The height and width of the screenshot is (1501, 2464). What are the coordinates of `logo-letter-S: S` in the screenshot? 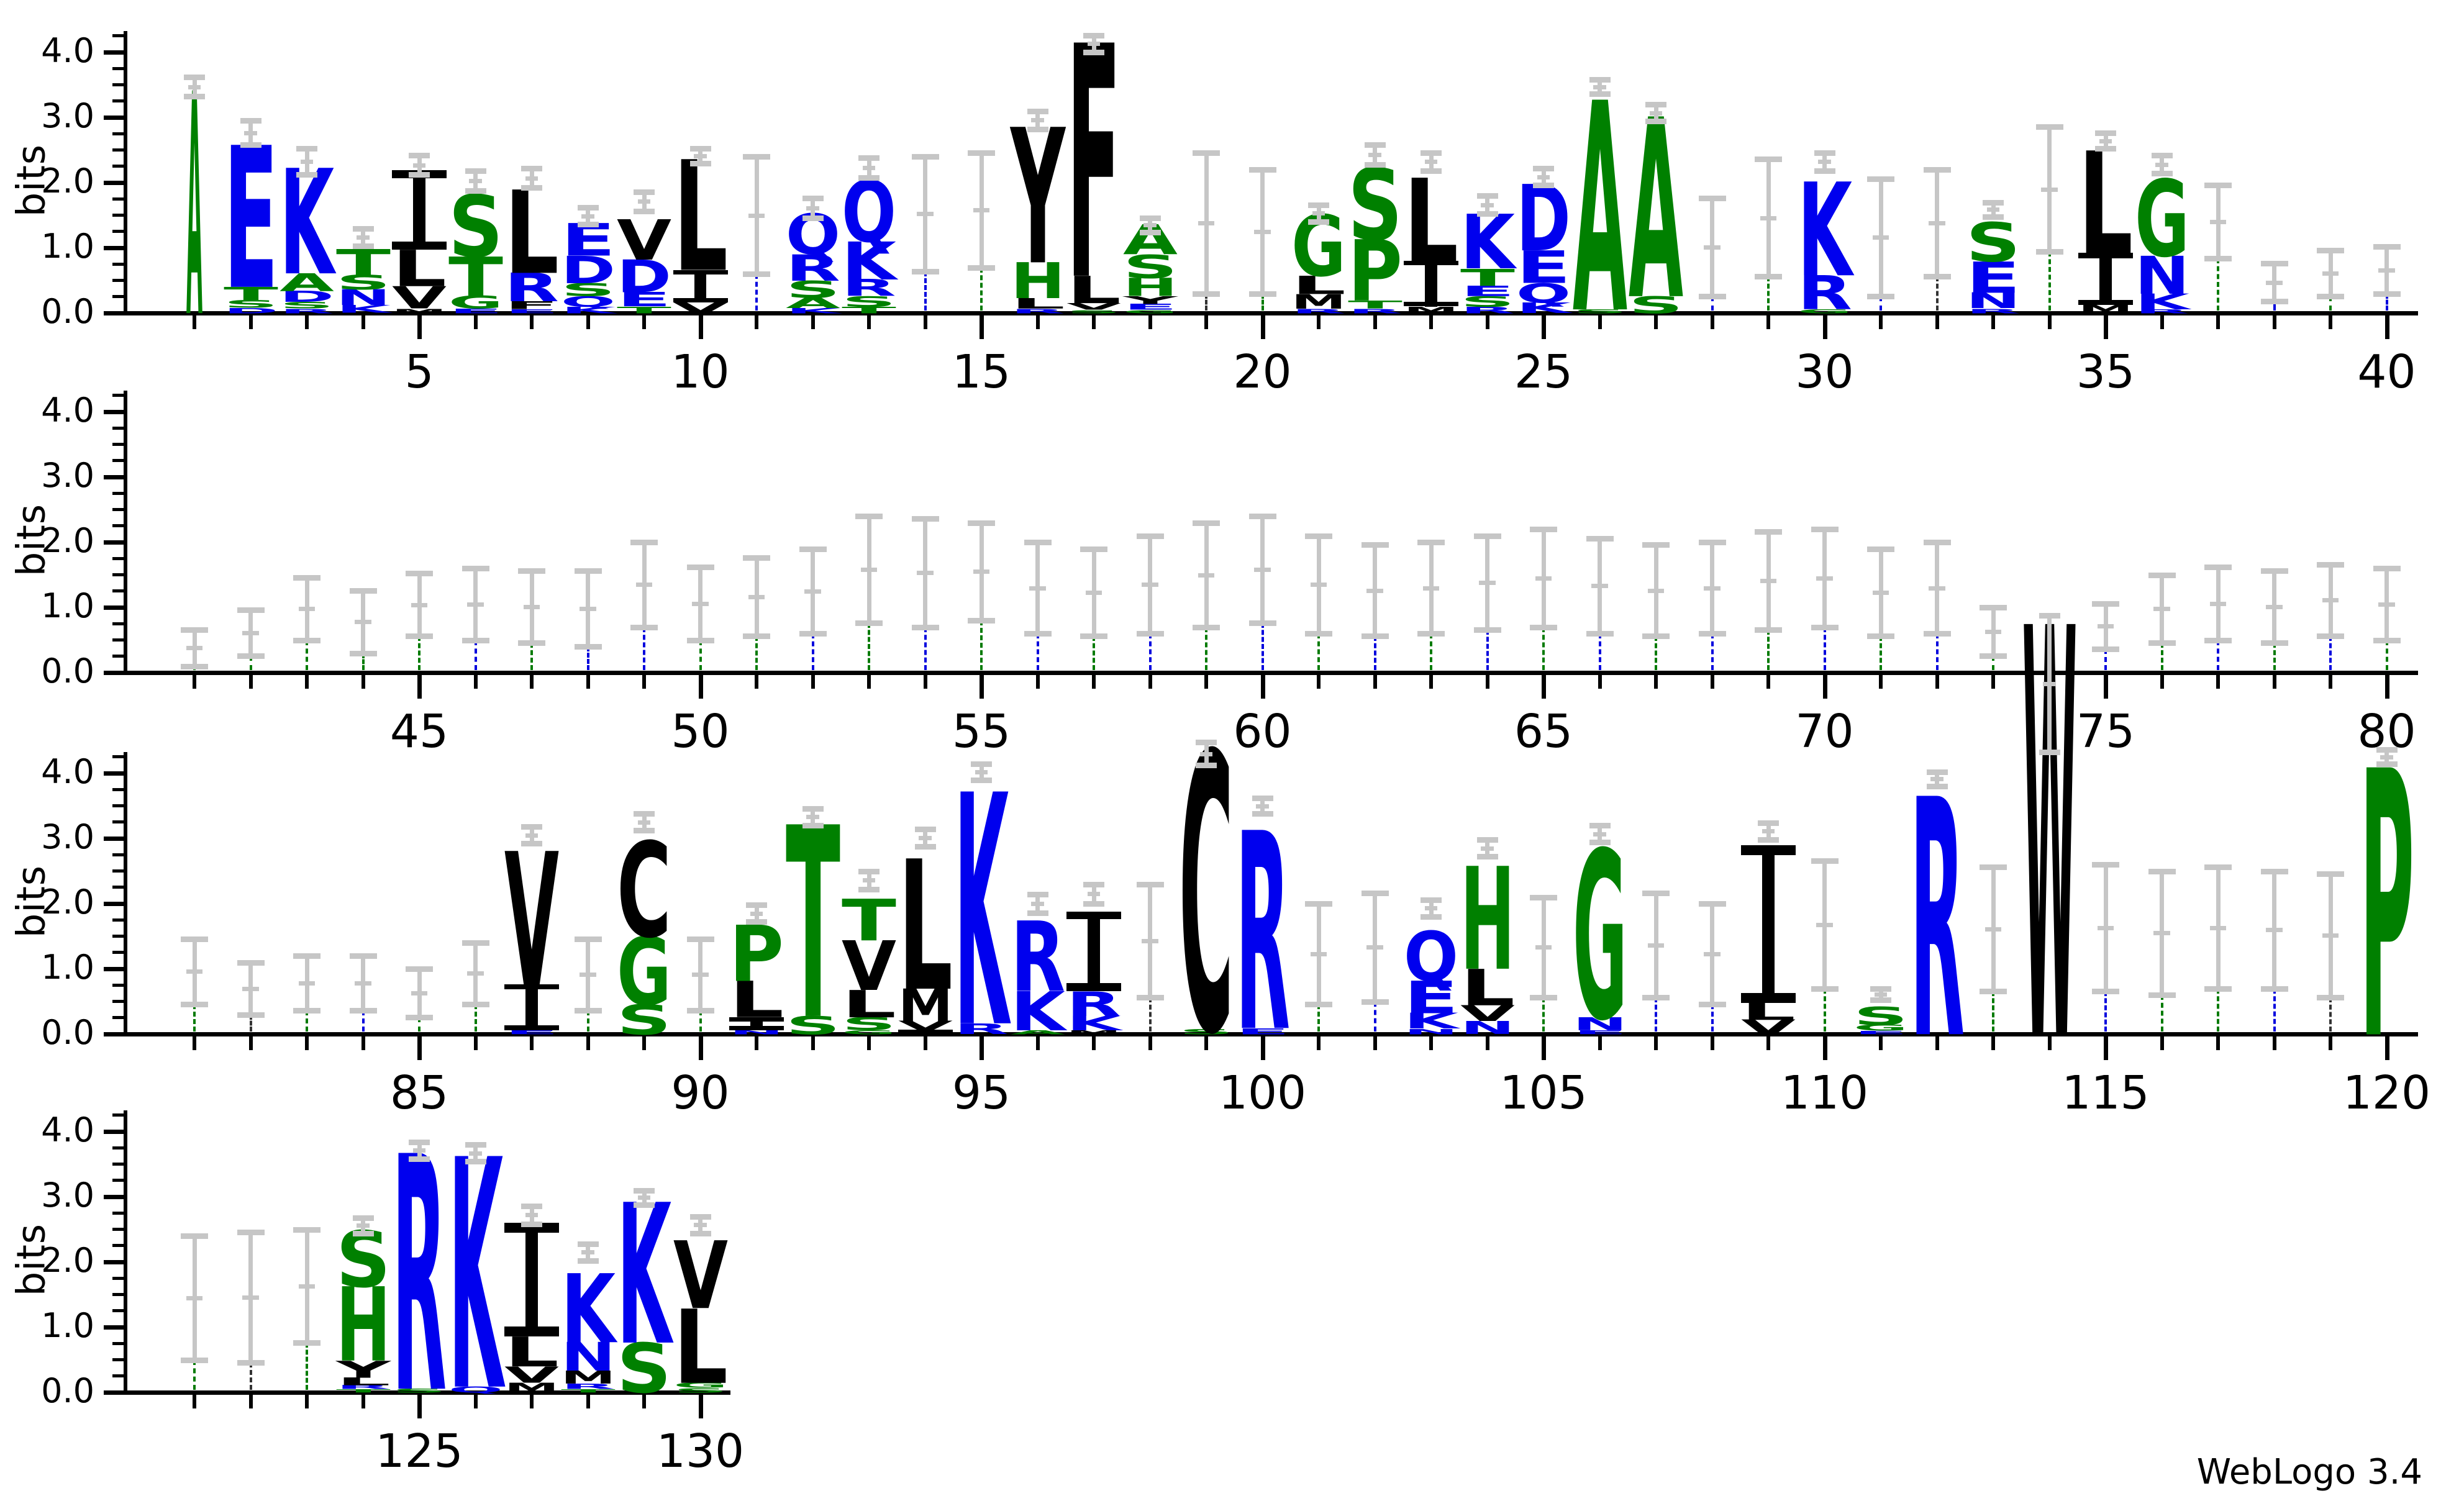 It's located at (1600, 311).